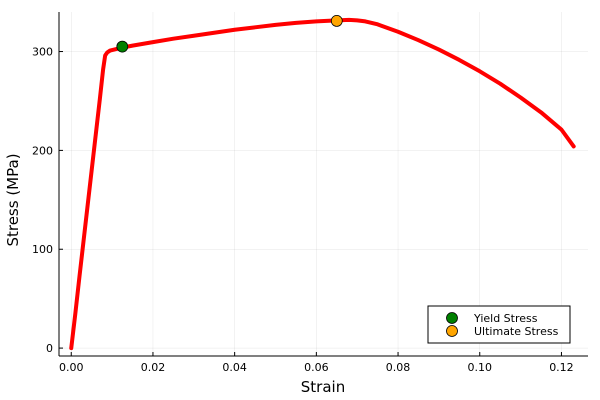 Image resolution: width=600 pixels, height=400 pixels. Describe the element at coordinates (398, 367) in the screenshot. I see `x-tick-label: 0.08` at that location.